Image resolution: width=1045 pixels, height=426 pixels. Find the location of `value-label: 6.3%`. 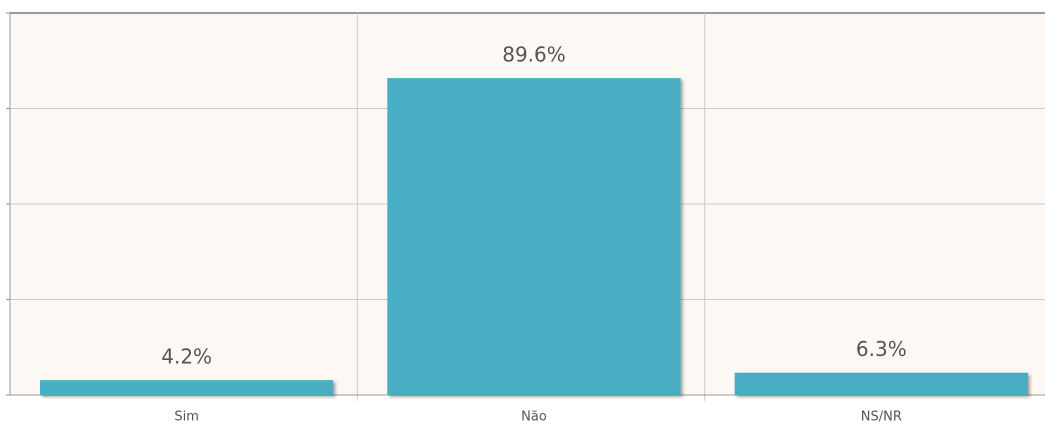

value-label: 6.3% is located at coordinates (881, 349).